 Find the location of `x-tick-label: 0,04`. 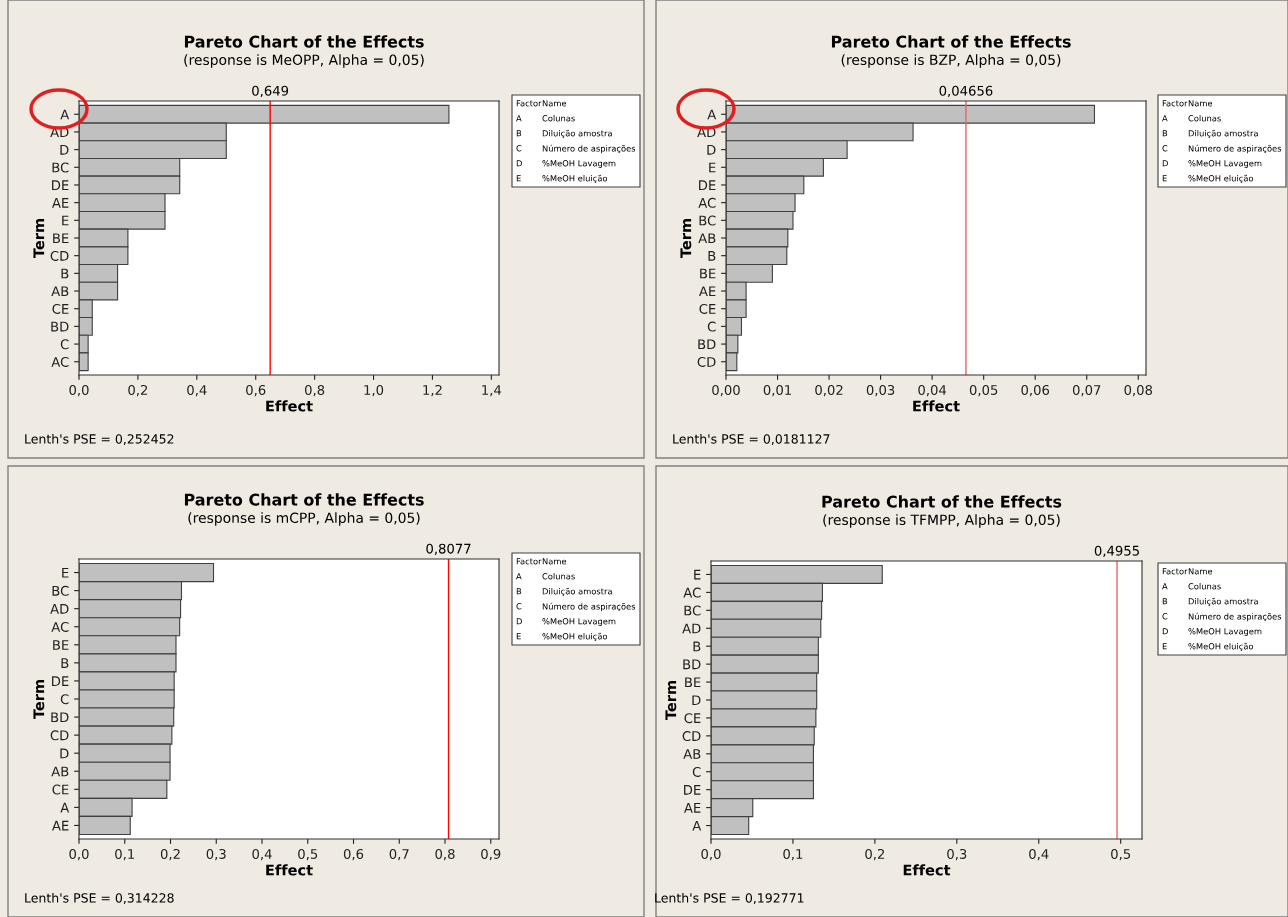

x-tick-label: 0,04 is located at coordinates (932, 390).